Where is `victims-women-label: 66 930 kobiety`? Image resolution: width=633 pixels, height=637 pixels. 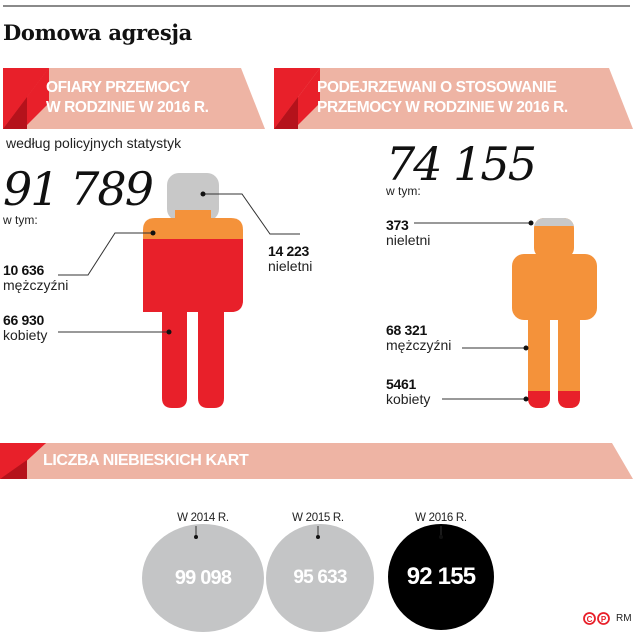
victims-women-label: 66 930 kobiety is located at coordinates (25, 328).